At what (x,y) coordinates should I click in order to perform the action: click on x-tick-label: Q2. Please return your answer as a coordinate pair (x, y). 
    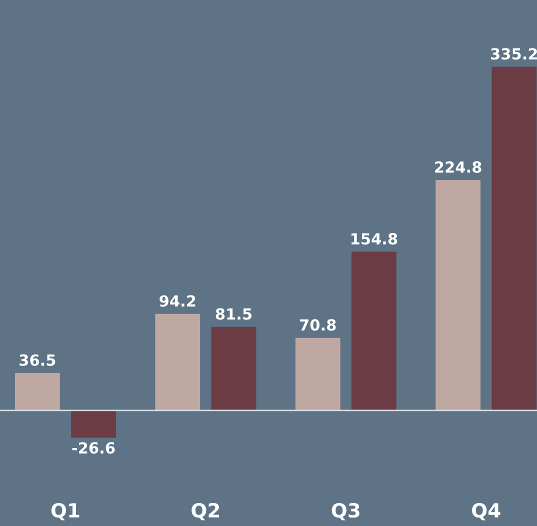
    Looking at the image, I should click on (206, 511).